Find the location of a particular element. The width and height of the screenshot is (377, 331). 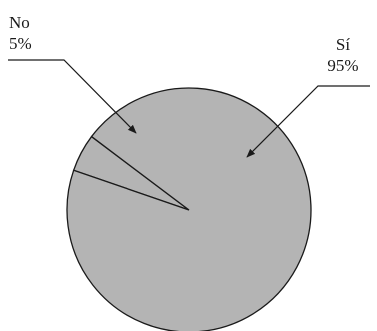

callout-arrow-si is located at coordinates (308, 121).